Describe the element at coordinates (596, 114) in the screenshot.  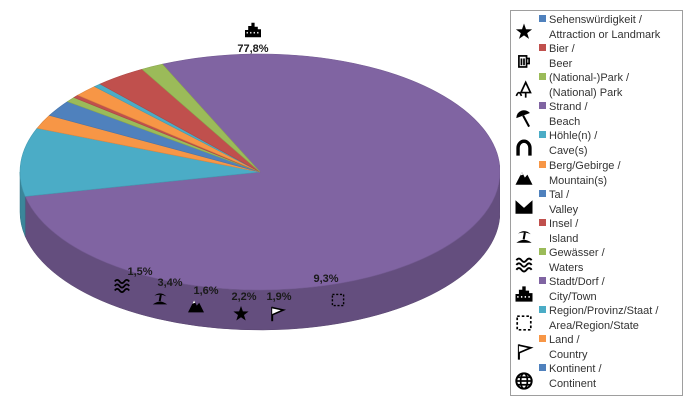
I see `legend-item: Strand / Beach` at that location.